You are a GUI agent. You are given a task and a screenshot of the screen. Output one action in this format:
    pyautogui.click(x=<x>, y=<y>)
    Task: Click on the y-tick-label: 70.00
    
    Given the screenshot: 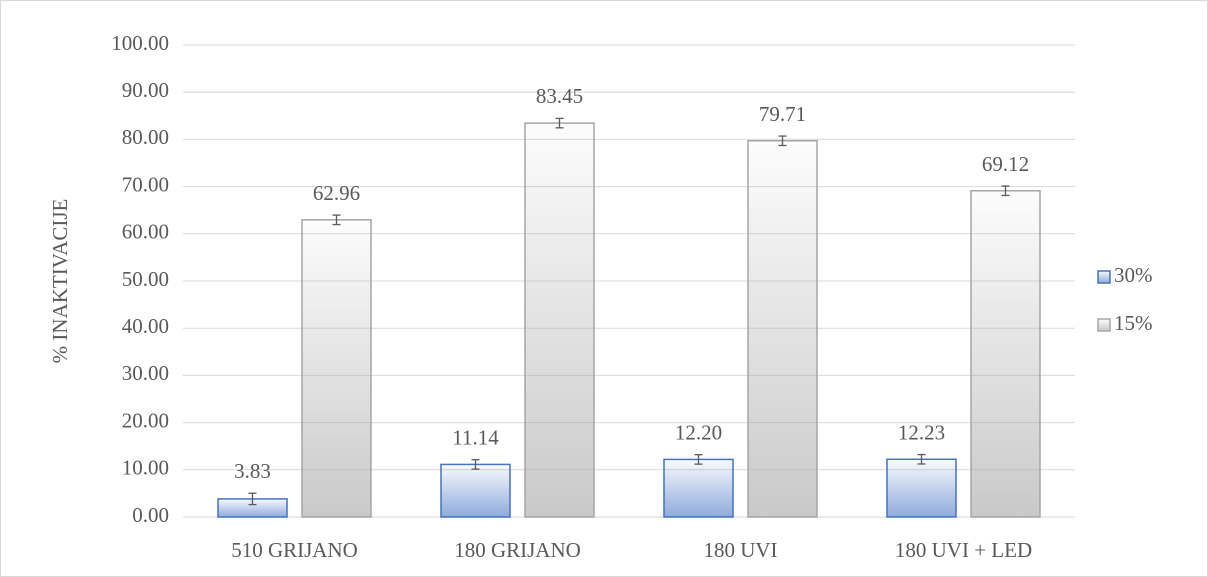 What is the action you would take?
    pyautogui.click(x=145, y=184)
    